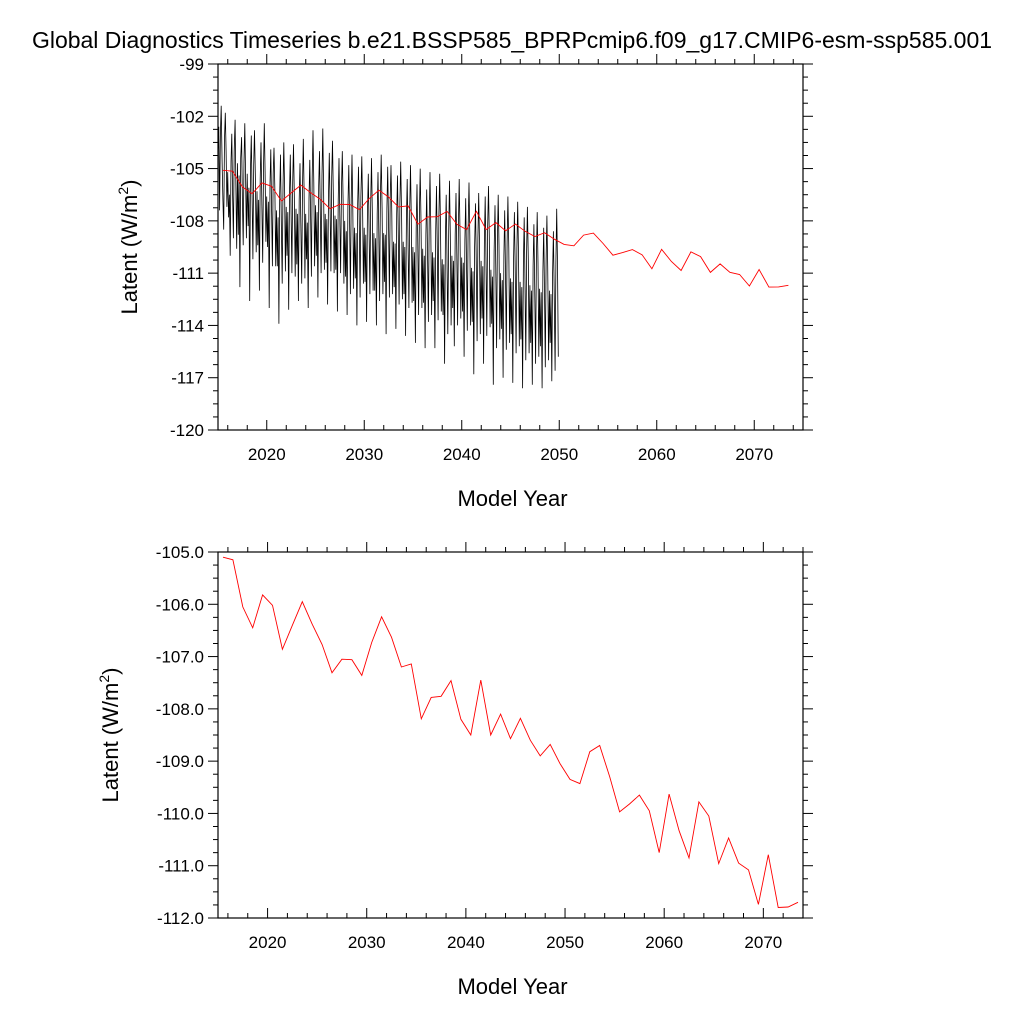 This screenshot has height=1024, width=1024. Describe the element at coordinates (187, 325) in the screenshot. I see `y-tick-label: -114` at that location.